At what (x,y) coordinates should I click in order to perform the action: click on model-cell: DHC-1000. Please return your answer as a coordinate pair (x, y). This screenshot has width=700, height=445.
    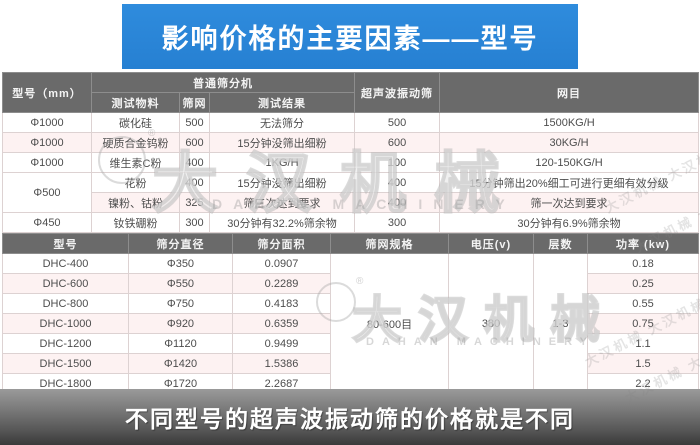
    Looking at the image, I should click on (65, 323).